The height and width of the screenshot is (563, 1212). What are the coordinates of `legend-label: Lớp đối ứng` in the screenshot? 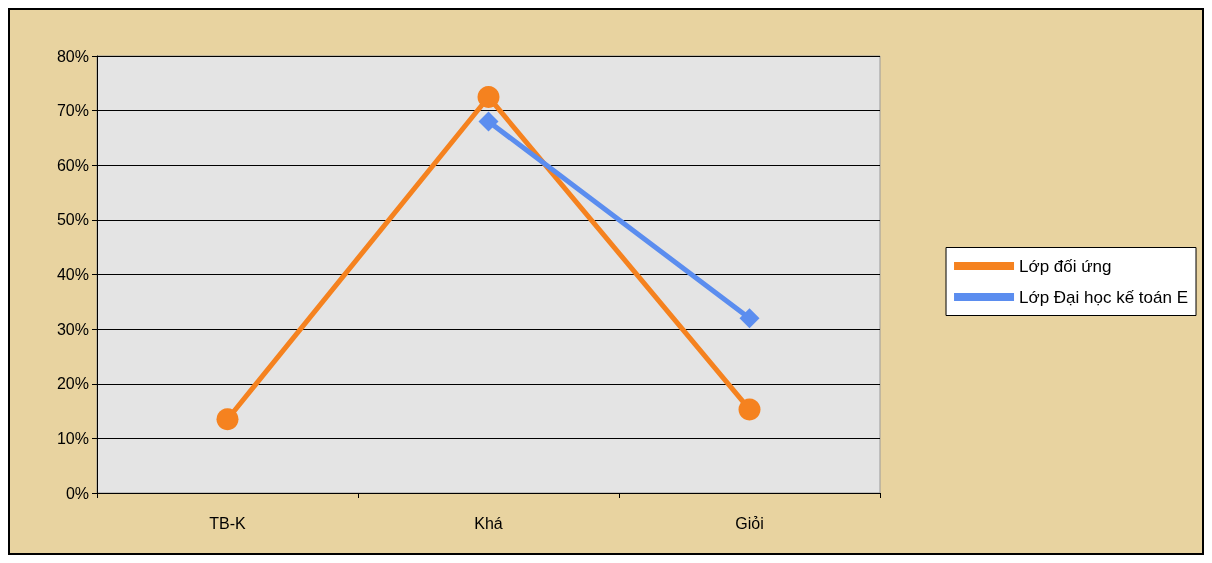 It's located at (1065, 266).